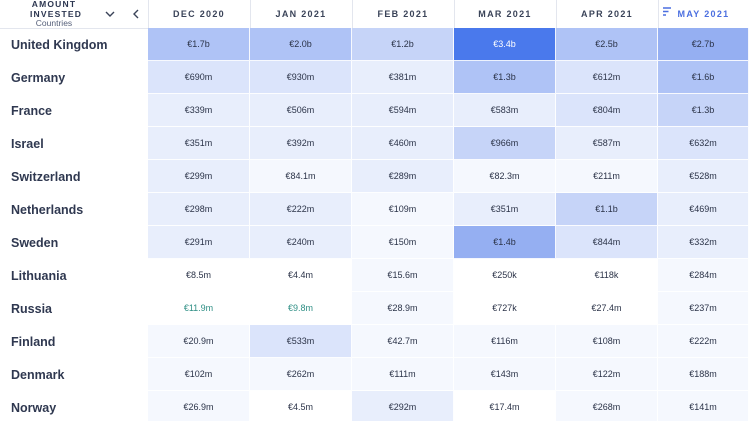 This screenshot has width=749, height=421. I want to click on table-cell: €292m, so click(403, 406).